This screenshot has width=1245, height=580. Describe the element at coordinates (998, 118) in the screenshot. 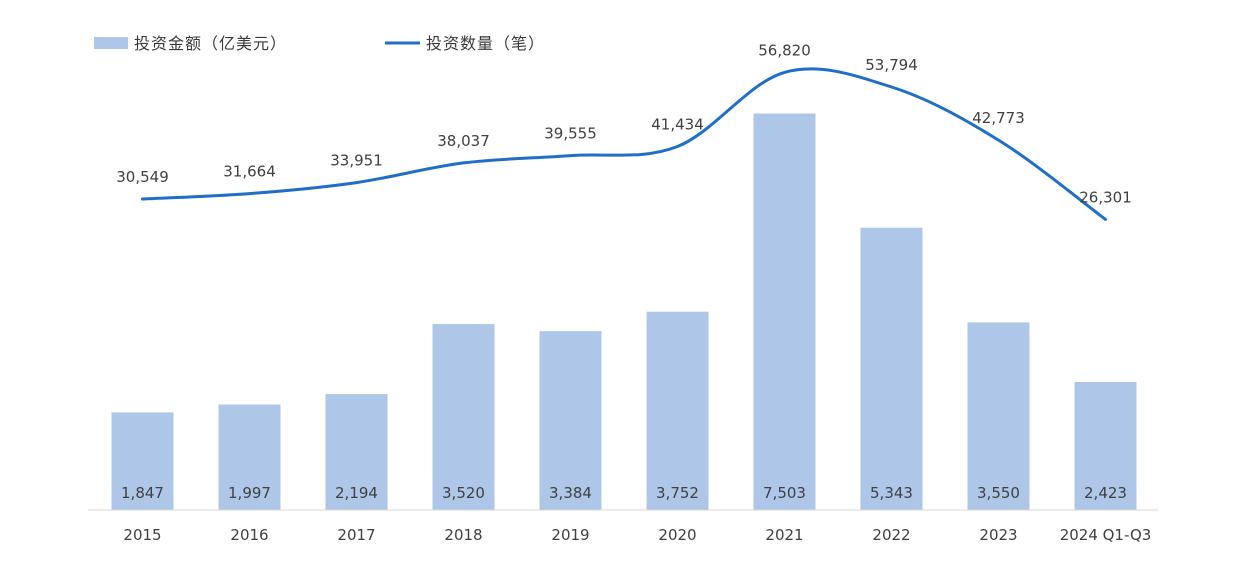

I see `line-label-2023: 42,773` at that location.